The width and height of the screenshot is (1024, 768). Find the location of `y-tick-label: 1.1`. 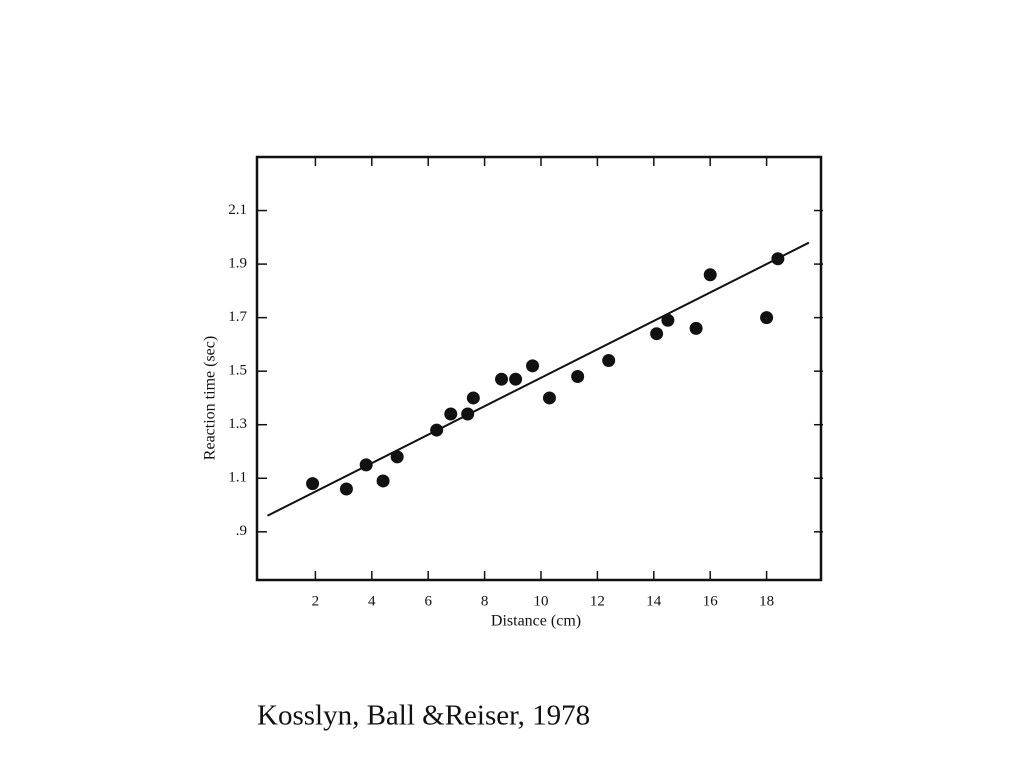

y-tick-label: 1.1 is located at coordinates (237, 478).